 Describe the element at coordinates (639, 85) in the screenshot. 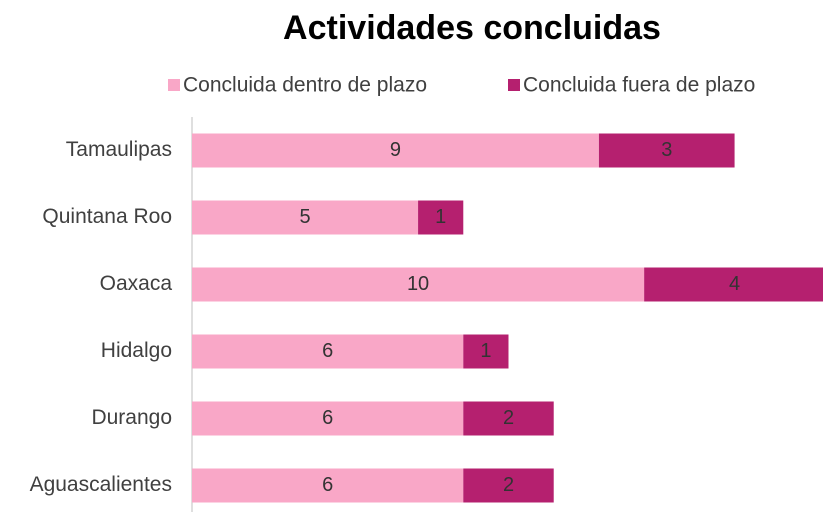

I see `legend-label: Concluida fuera de plazo` at that location.